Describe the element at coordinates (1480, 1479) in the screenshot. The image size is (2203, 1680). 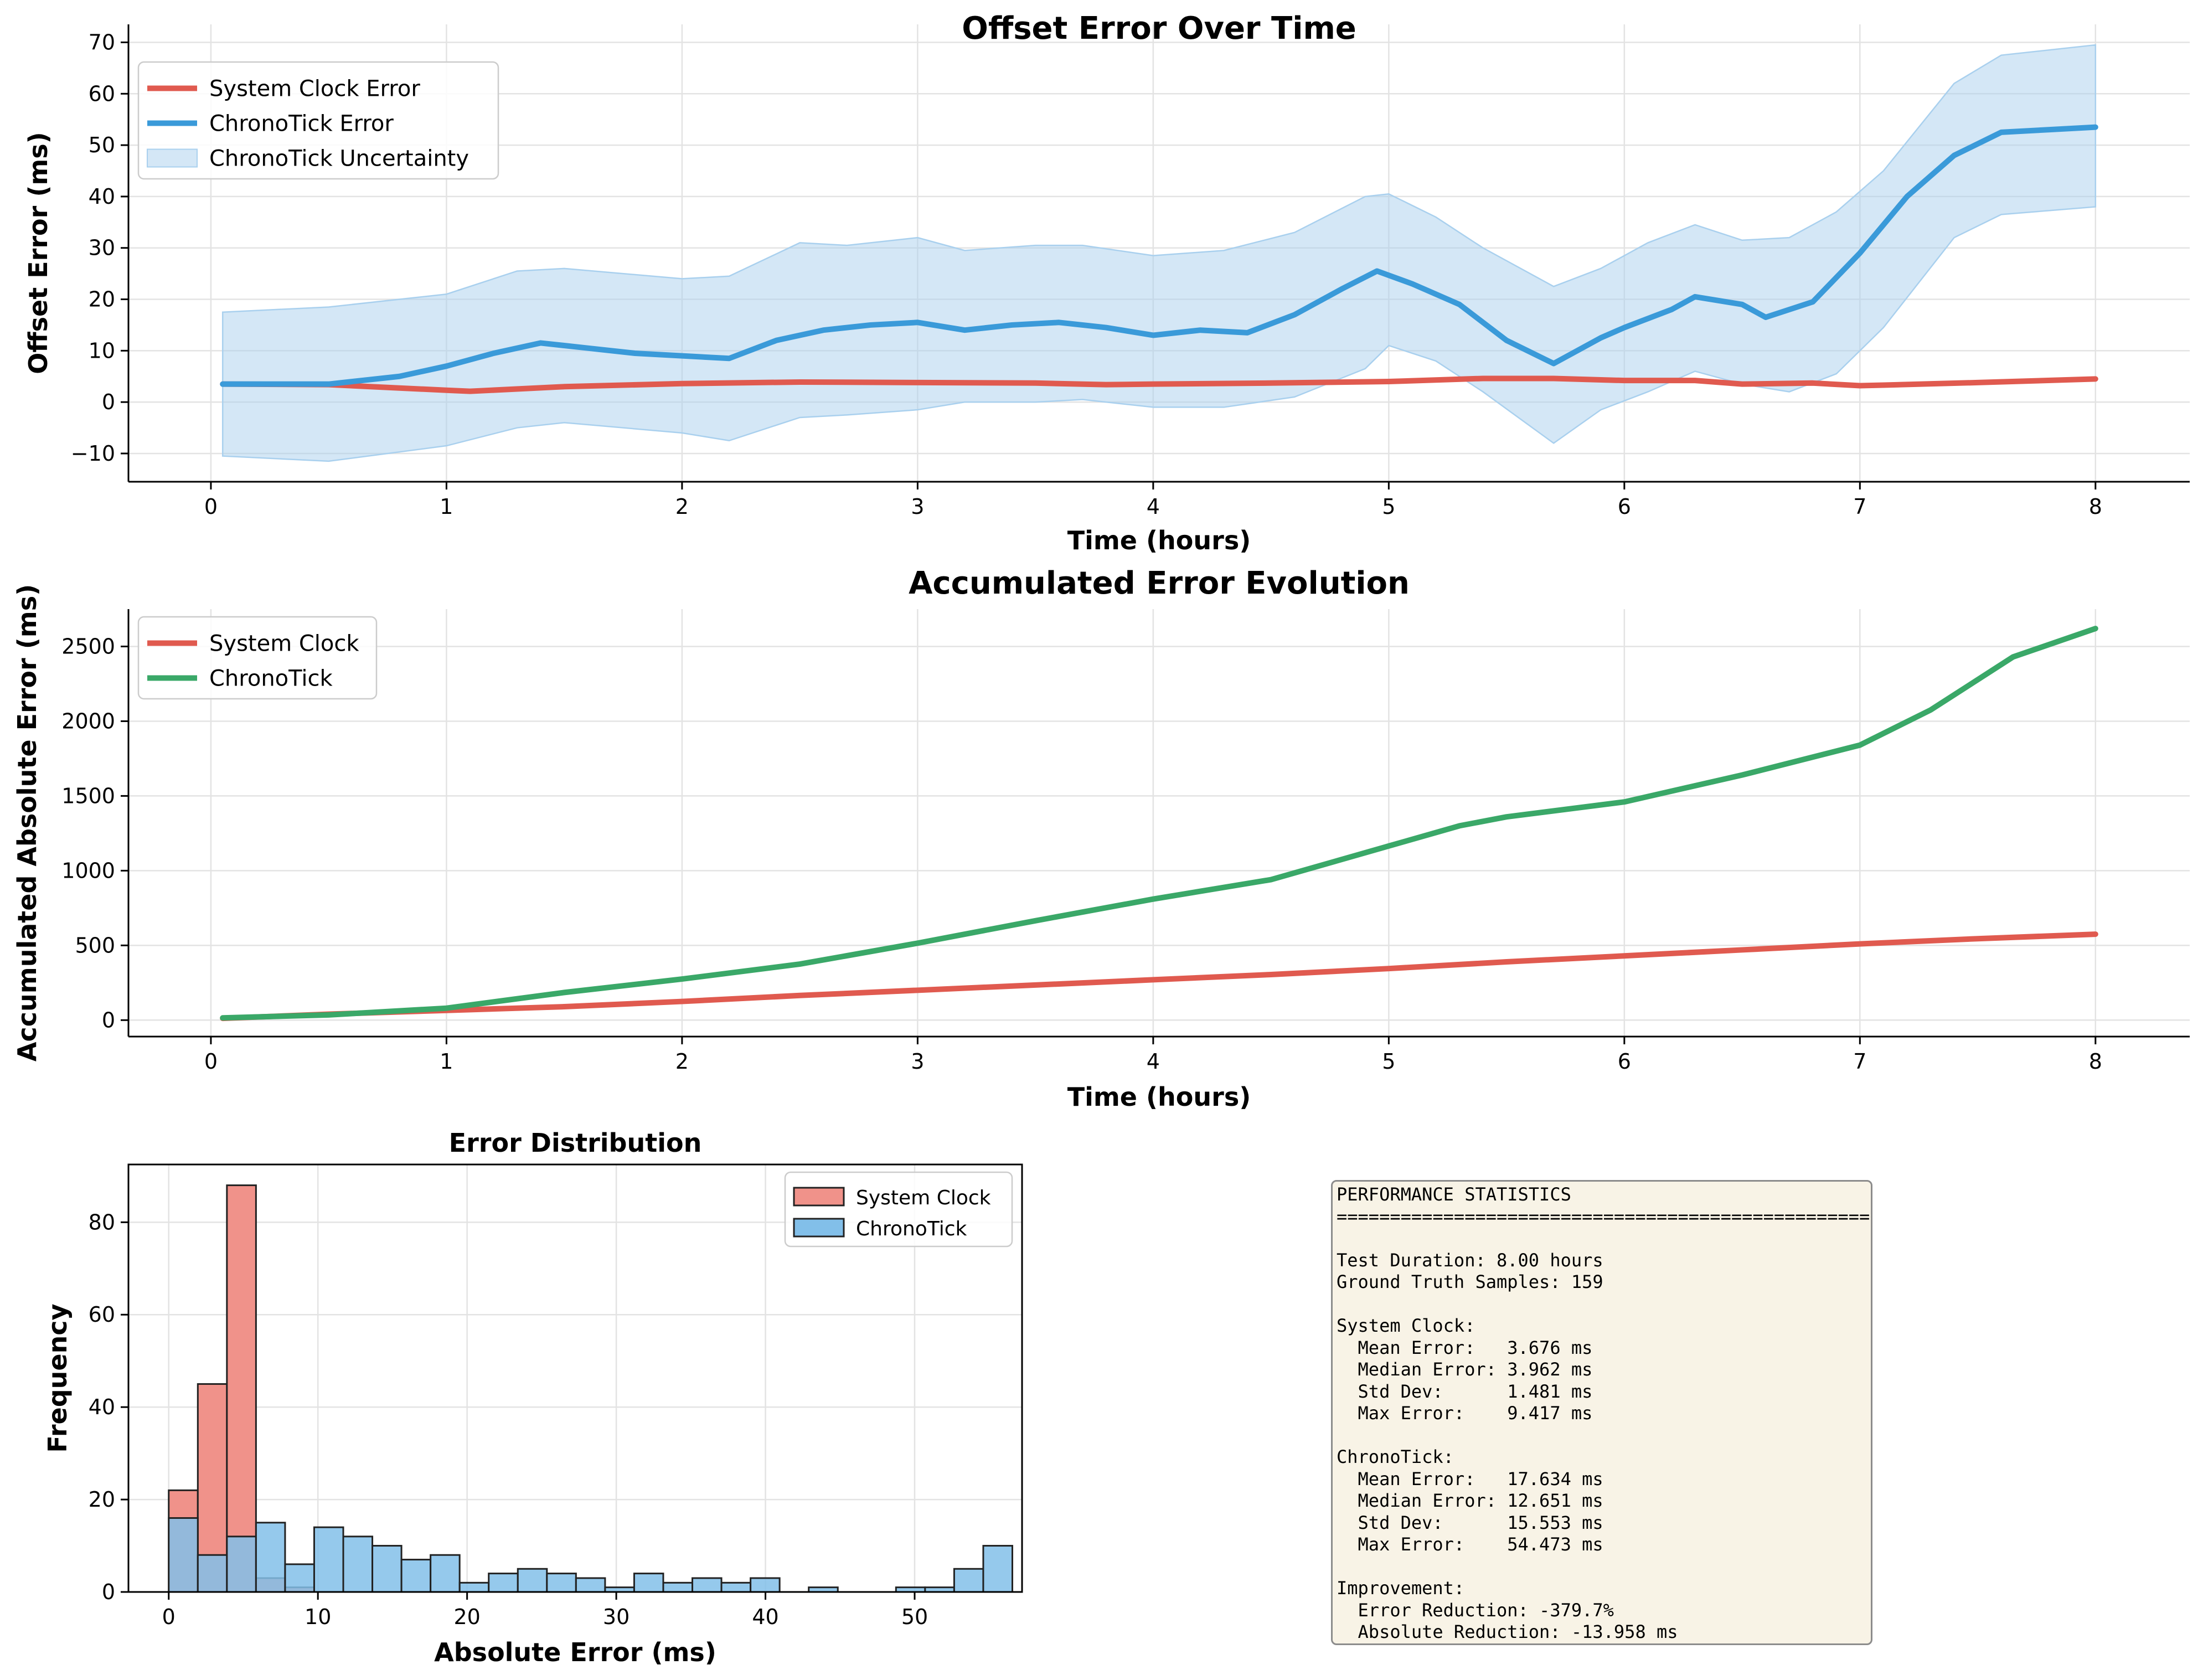
I see `stats-line: Mean Error: 17.634 ms` at that location.